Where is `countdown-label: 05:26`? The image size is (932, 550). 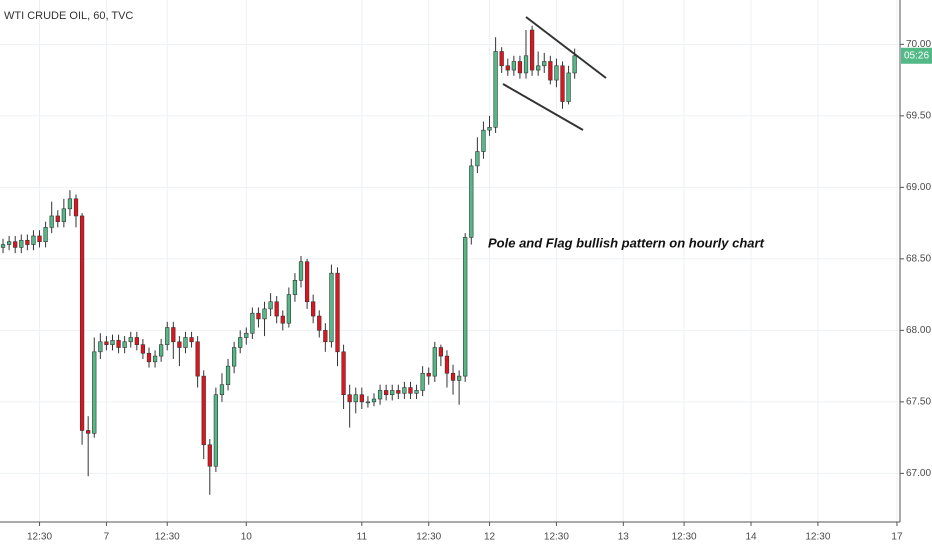
countdown-label: 05:26 is located at coordinates (916, 55).